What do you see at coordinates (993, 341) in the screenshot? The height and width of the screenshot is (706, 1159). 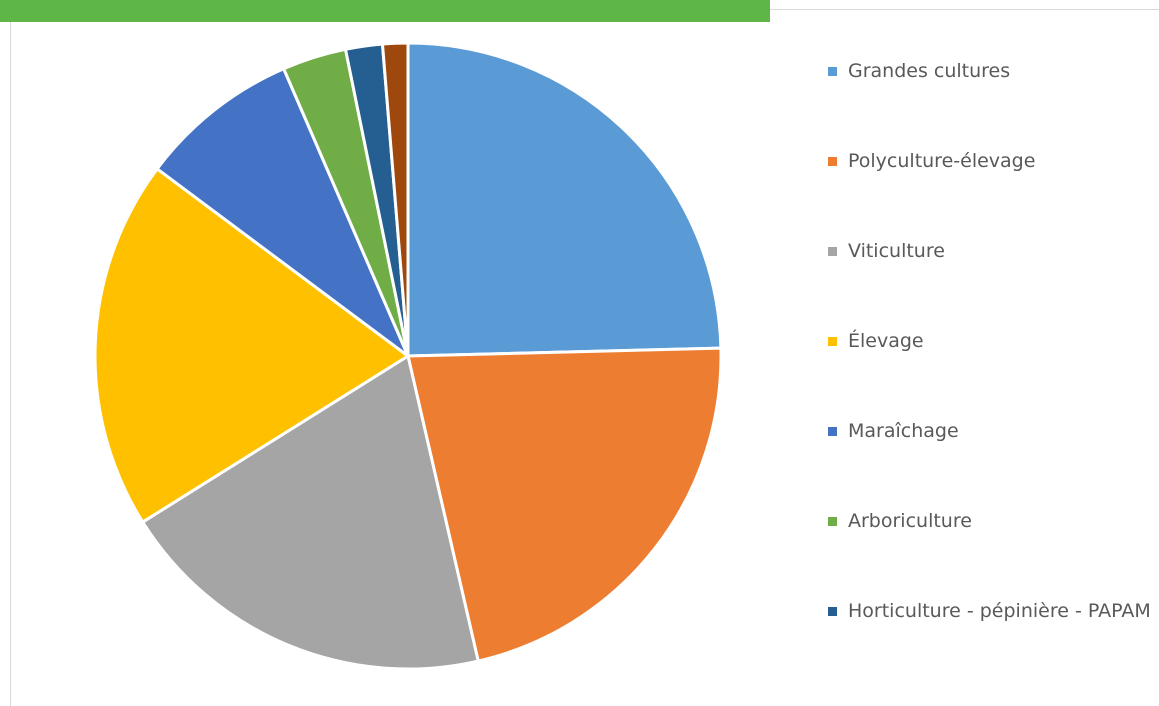 I see `legend-item: Élevage` at bounding box center [993, 341].